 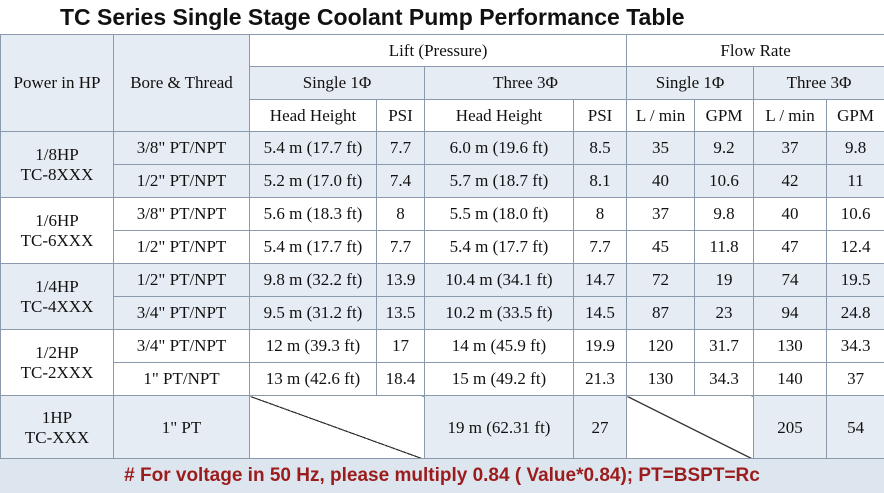 I want to click on single-psi-cell: 13.9, so click(x=400, y=280).